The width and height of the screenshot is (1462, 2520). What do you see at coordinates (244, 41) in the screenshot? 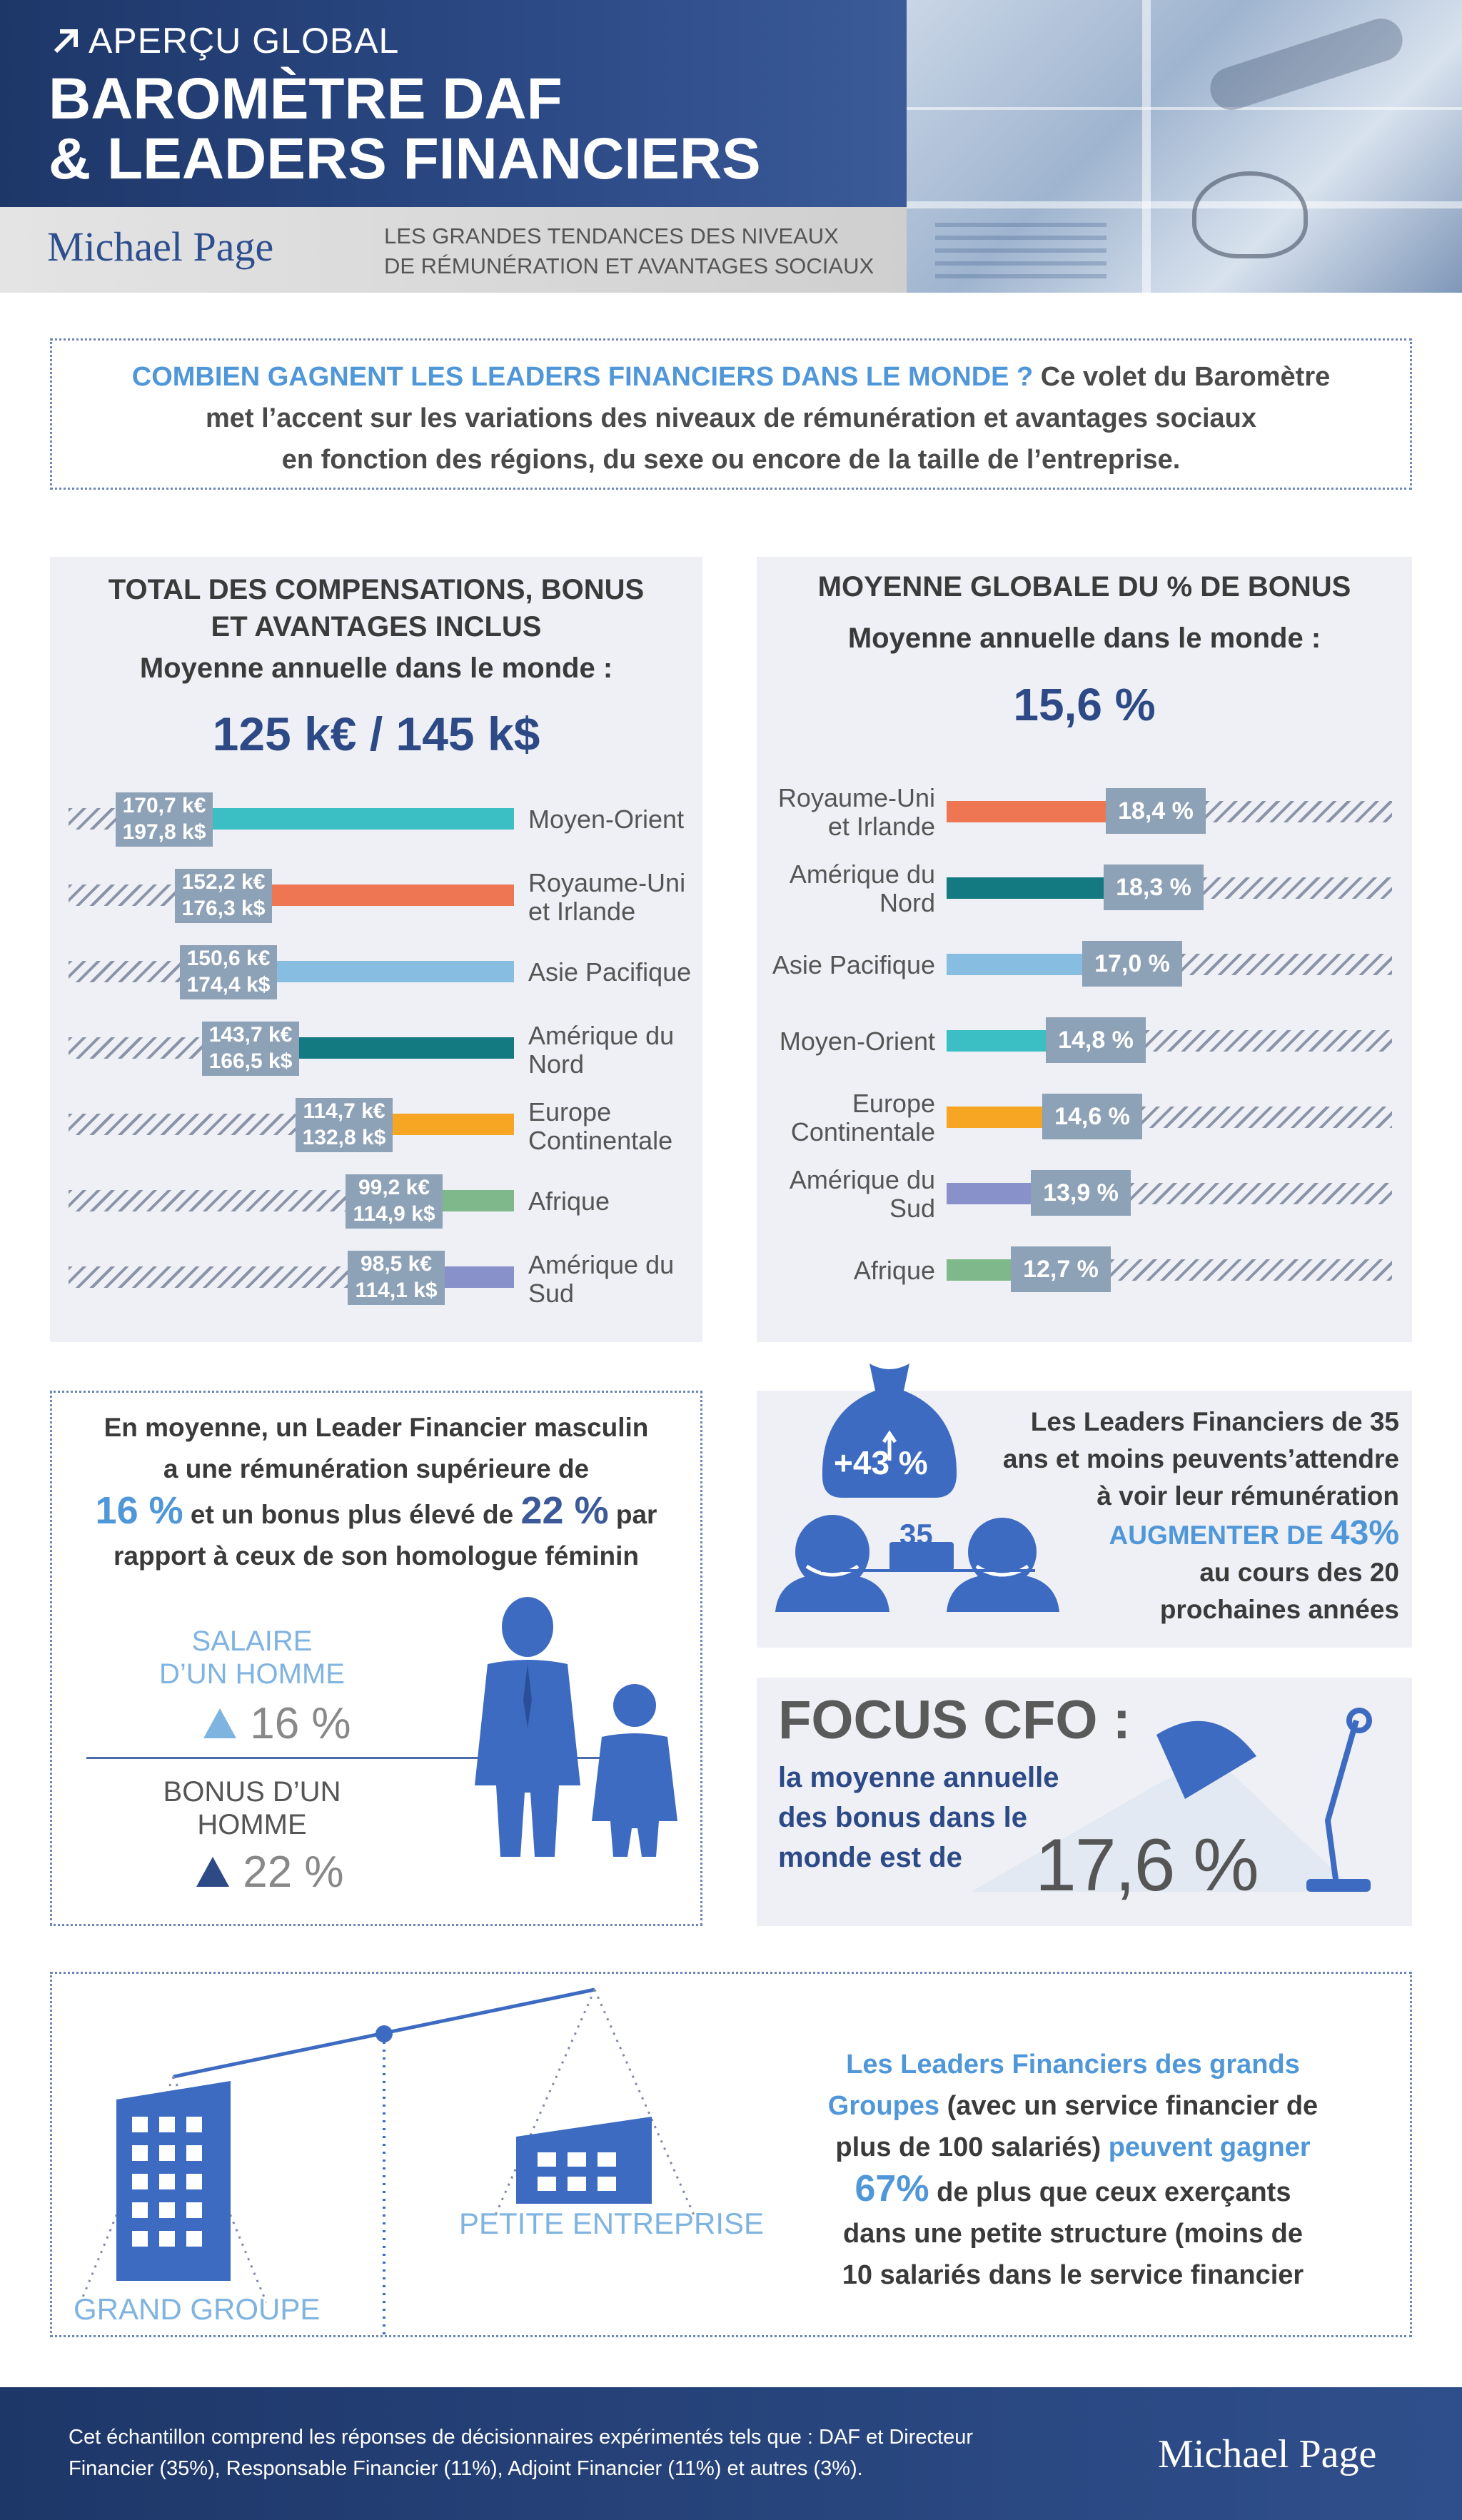
I see `kicker: APERÇU GLOBAL` at bounding box center [244, 41].